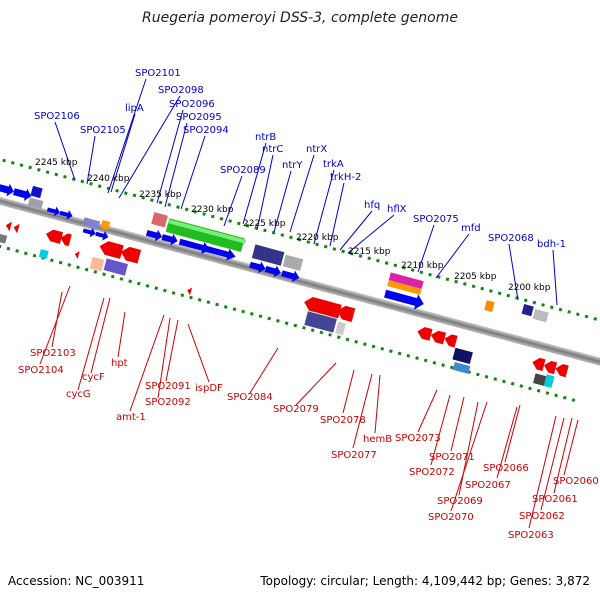  Describe the element at coordinates (168, 402) in the screenshot. I see `gene-label: SPO2092` at that location.